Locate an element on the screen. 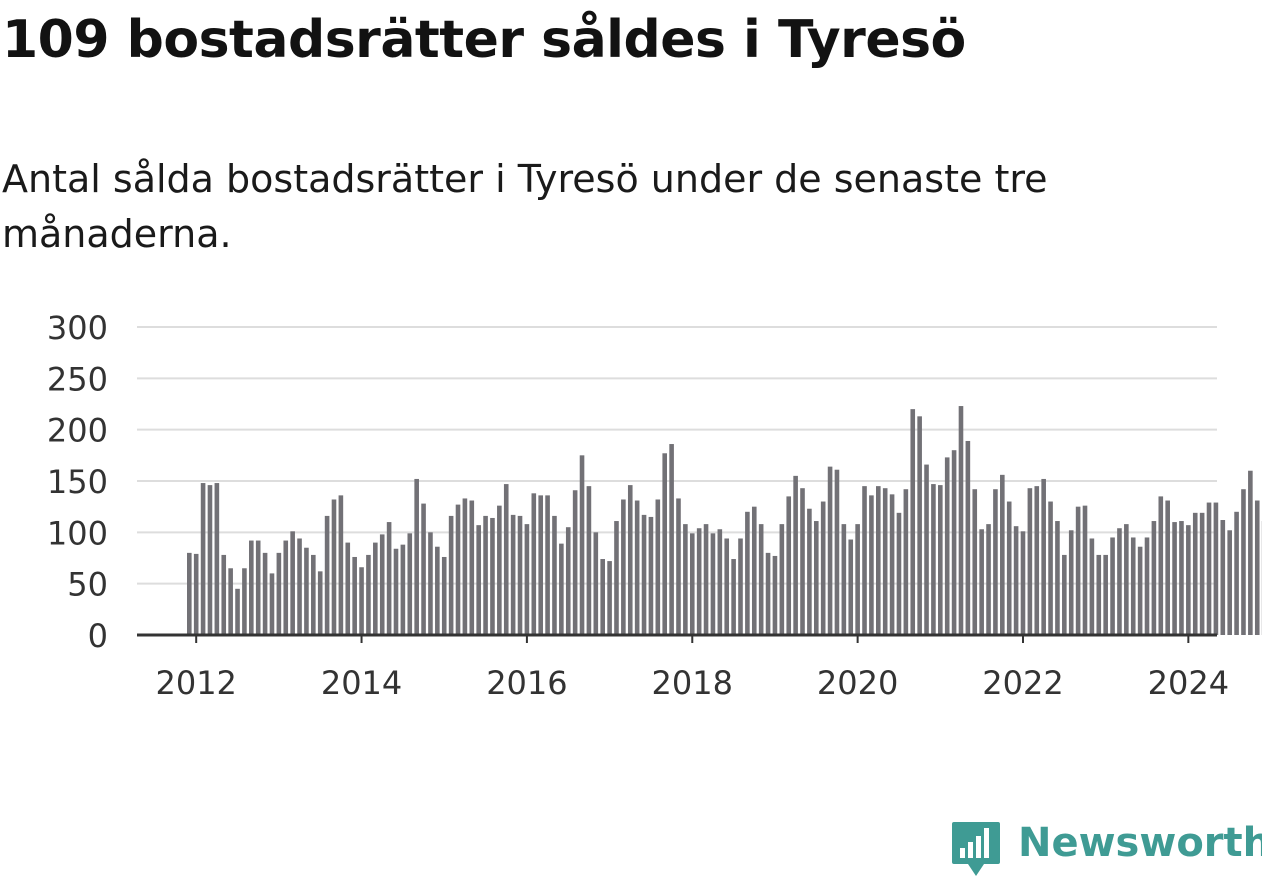 This screenshot has width=1262, height=879. x-tick-label: 2024 is located at coordinates (1188, 683).